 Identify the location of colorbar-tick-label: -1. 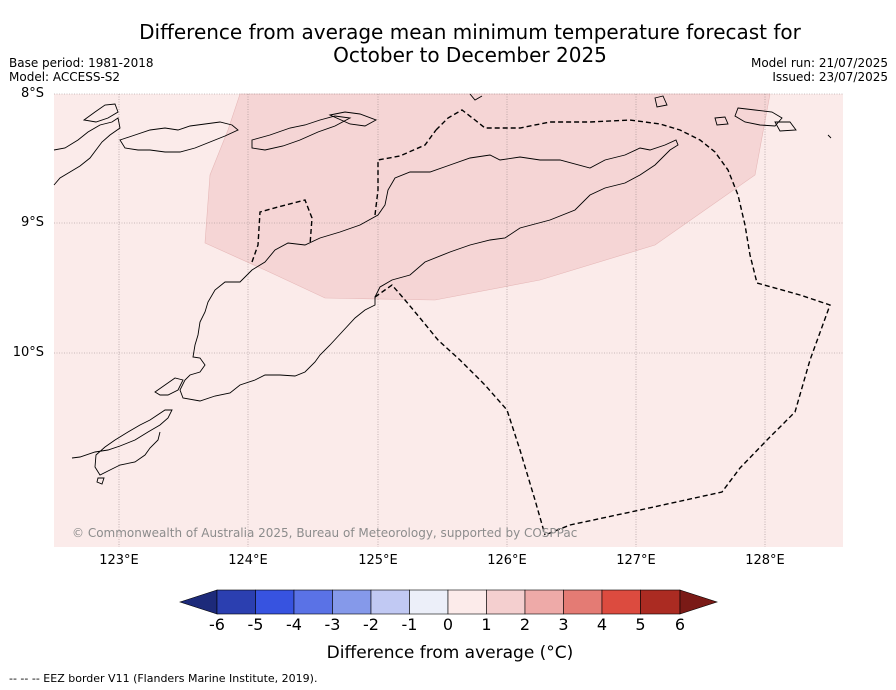
(409, 624).